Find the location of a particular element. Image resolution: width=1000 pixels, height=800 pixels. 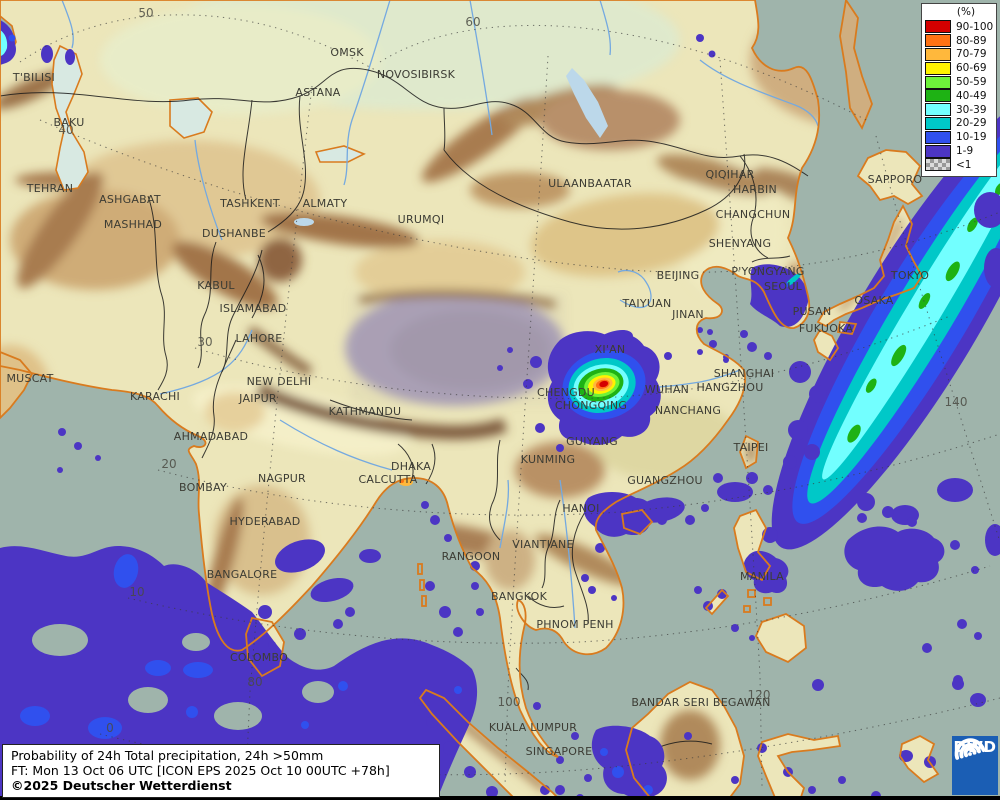

city-label-islamabad: ISLAMABAD is located at coordinates (253, 308).